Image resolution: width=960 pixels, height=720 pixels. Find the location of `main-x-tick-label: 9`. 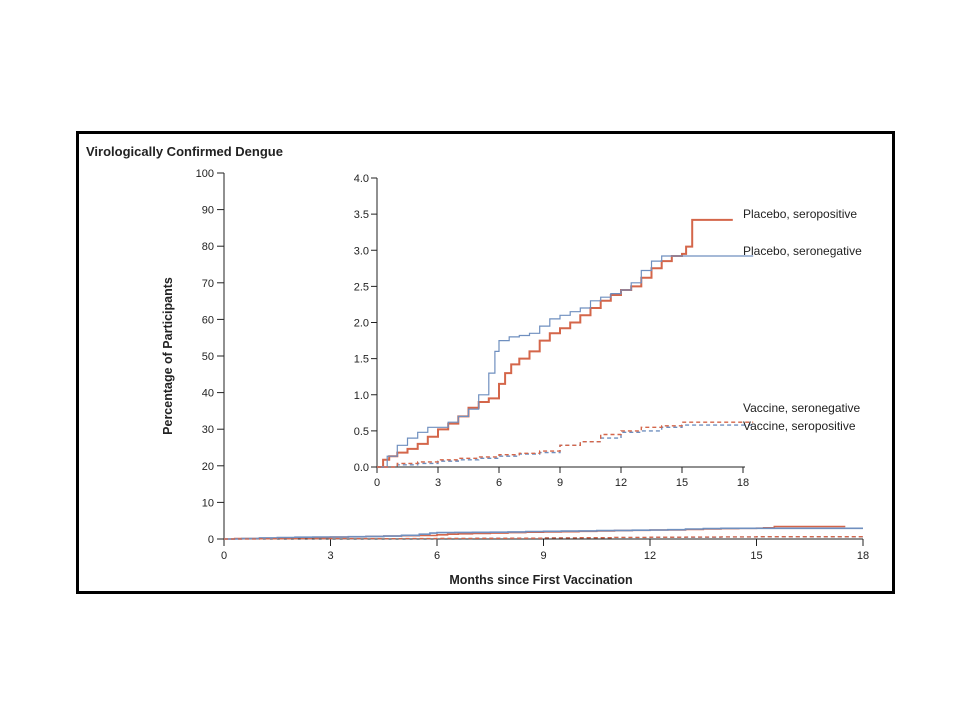

main-x-tick-label: 9 is located at coordinates (543, 556).